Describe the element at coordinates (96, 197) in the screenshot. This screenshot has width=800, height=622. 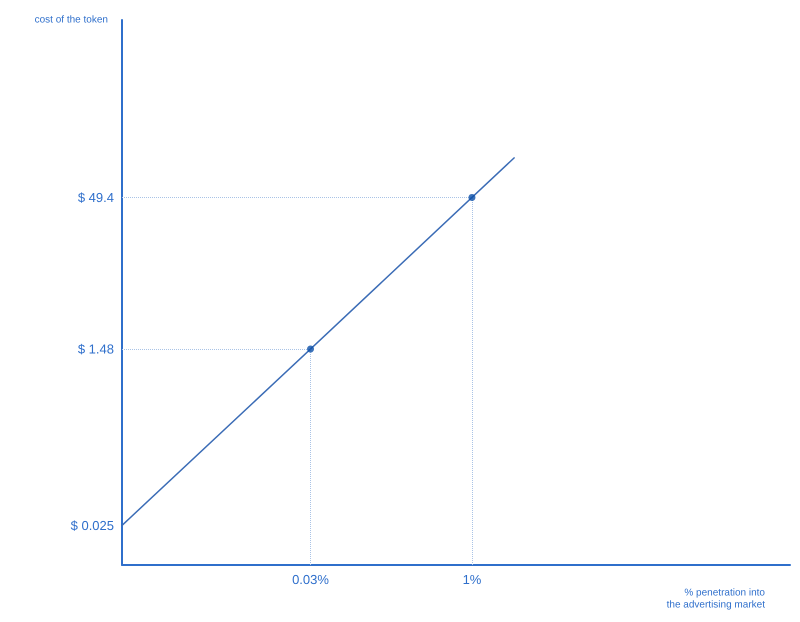
I see `y-tick-label: $ 49.4` at that location.